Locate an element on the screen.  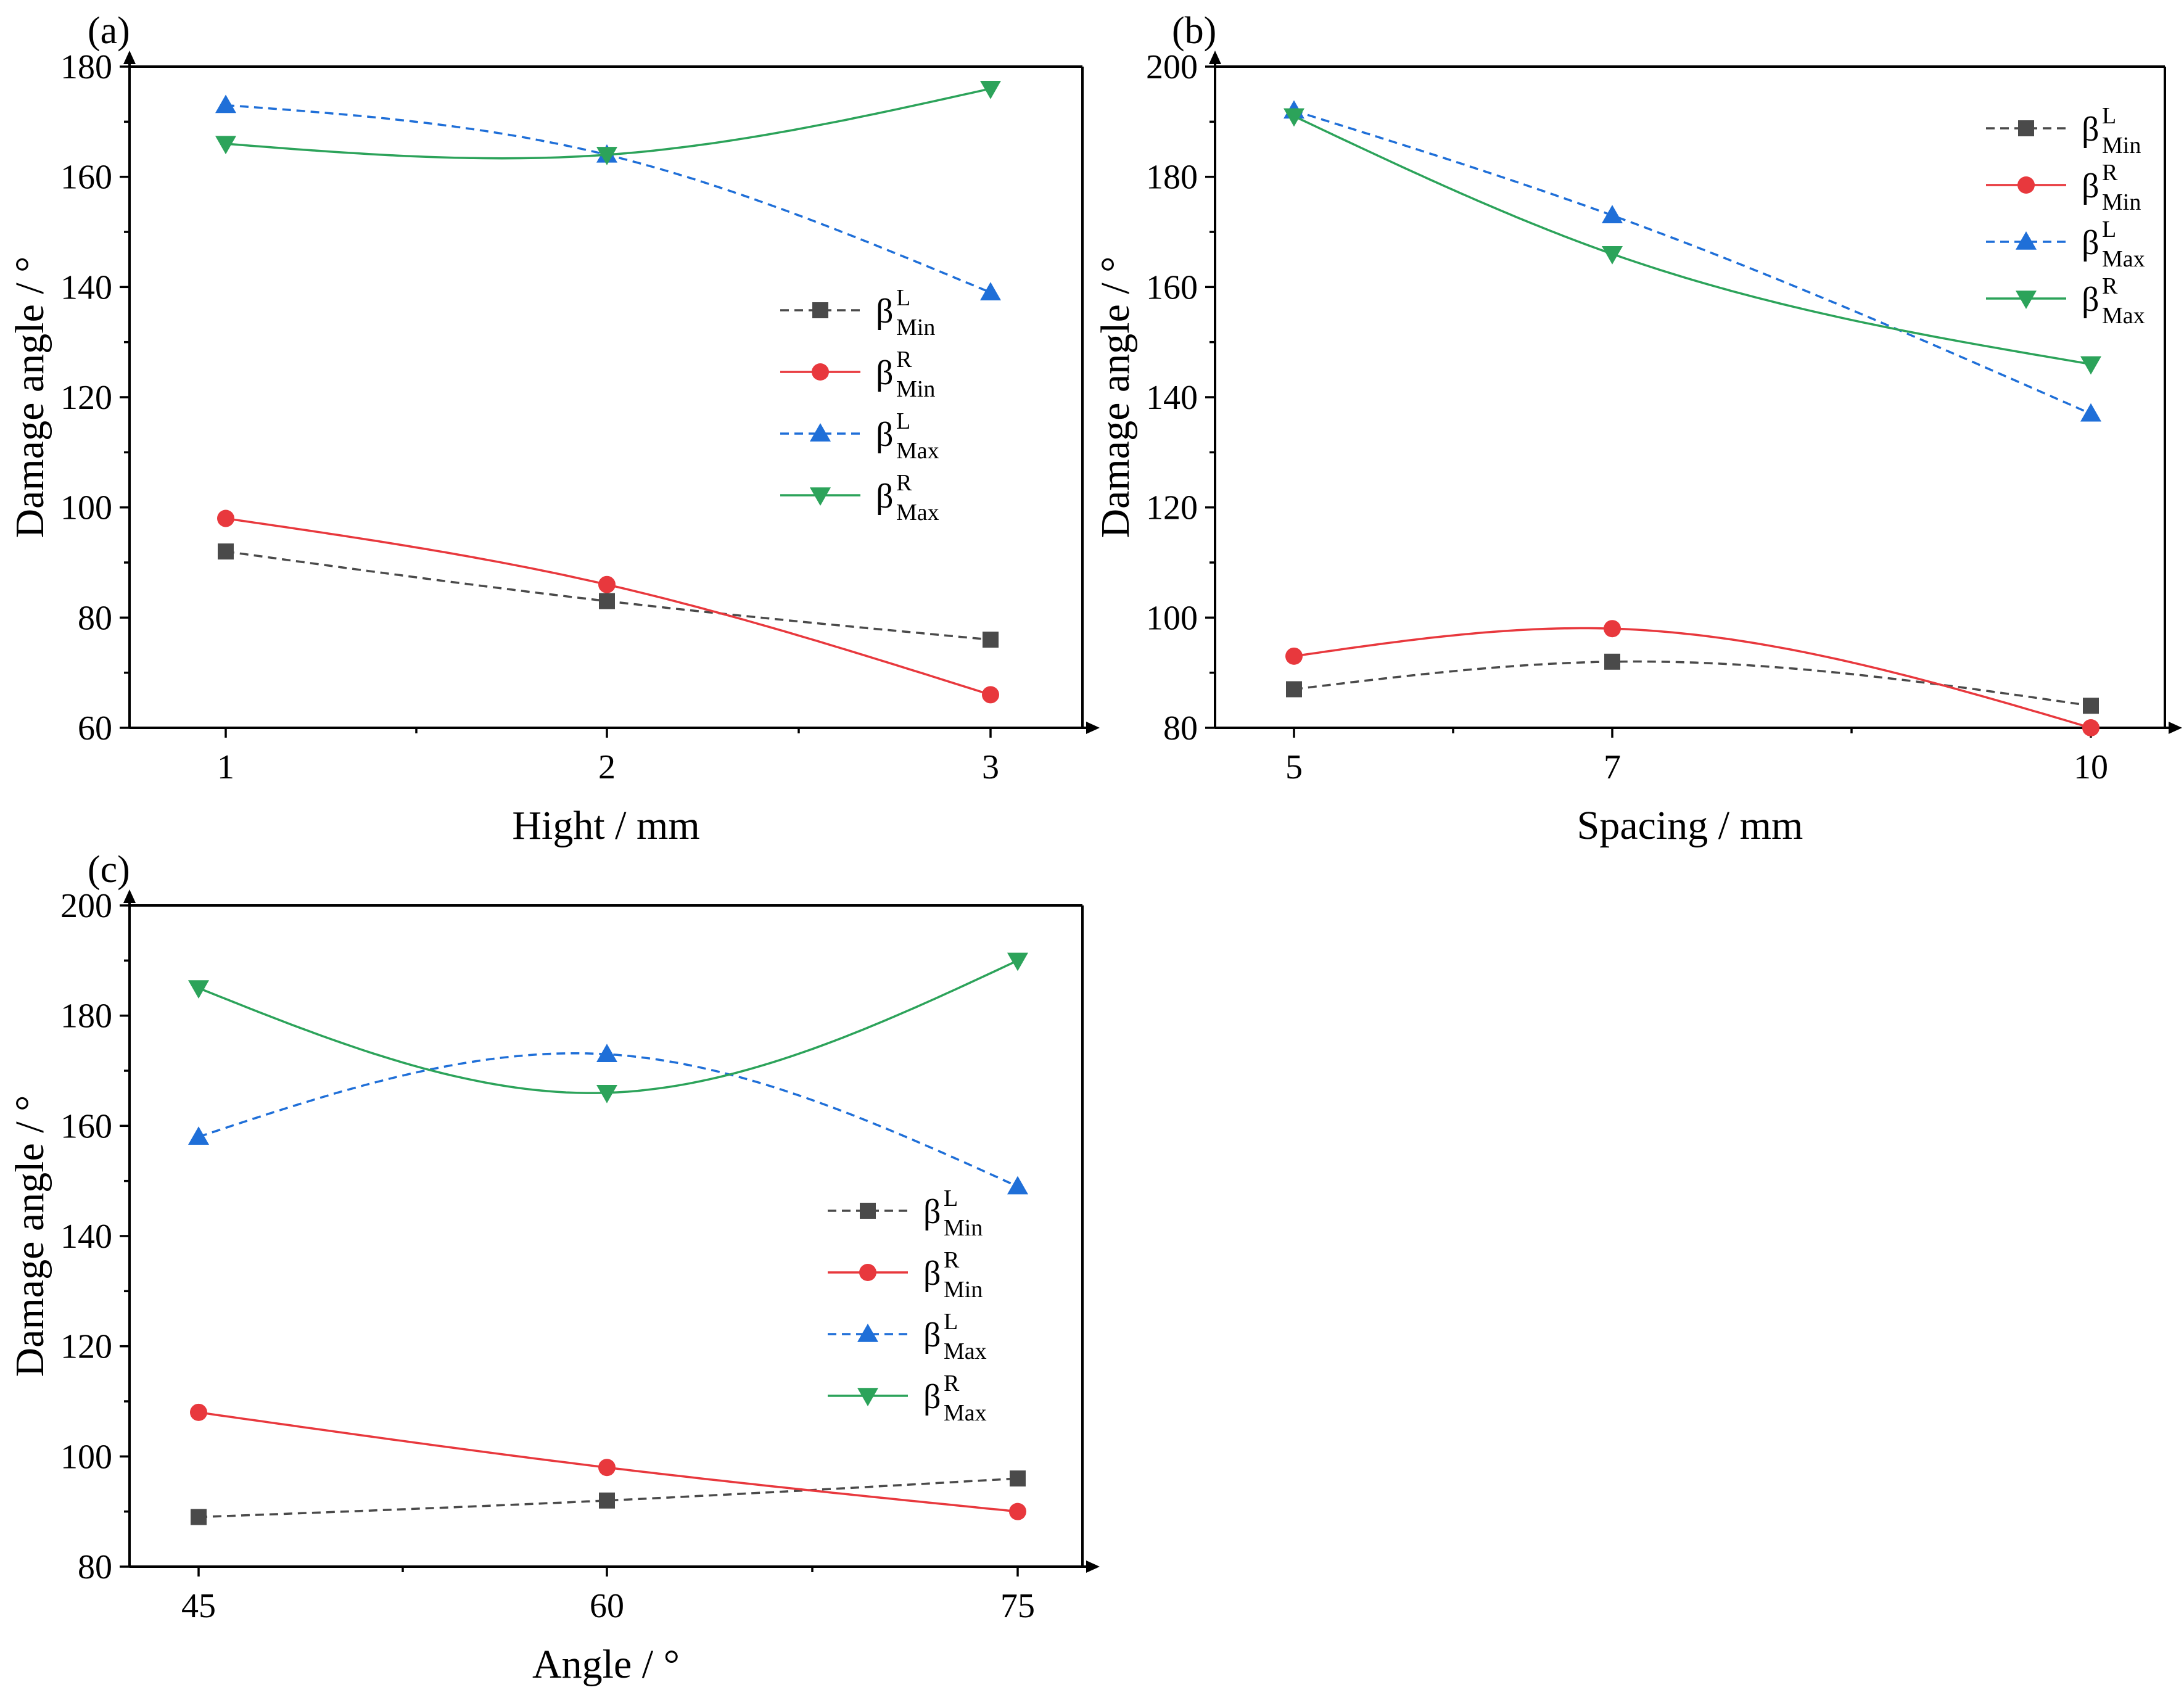
x-axis-title: Spacing / mm is located at coordinates (1690, 825).